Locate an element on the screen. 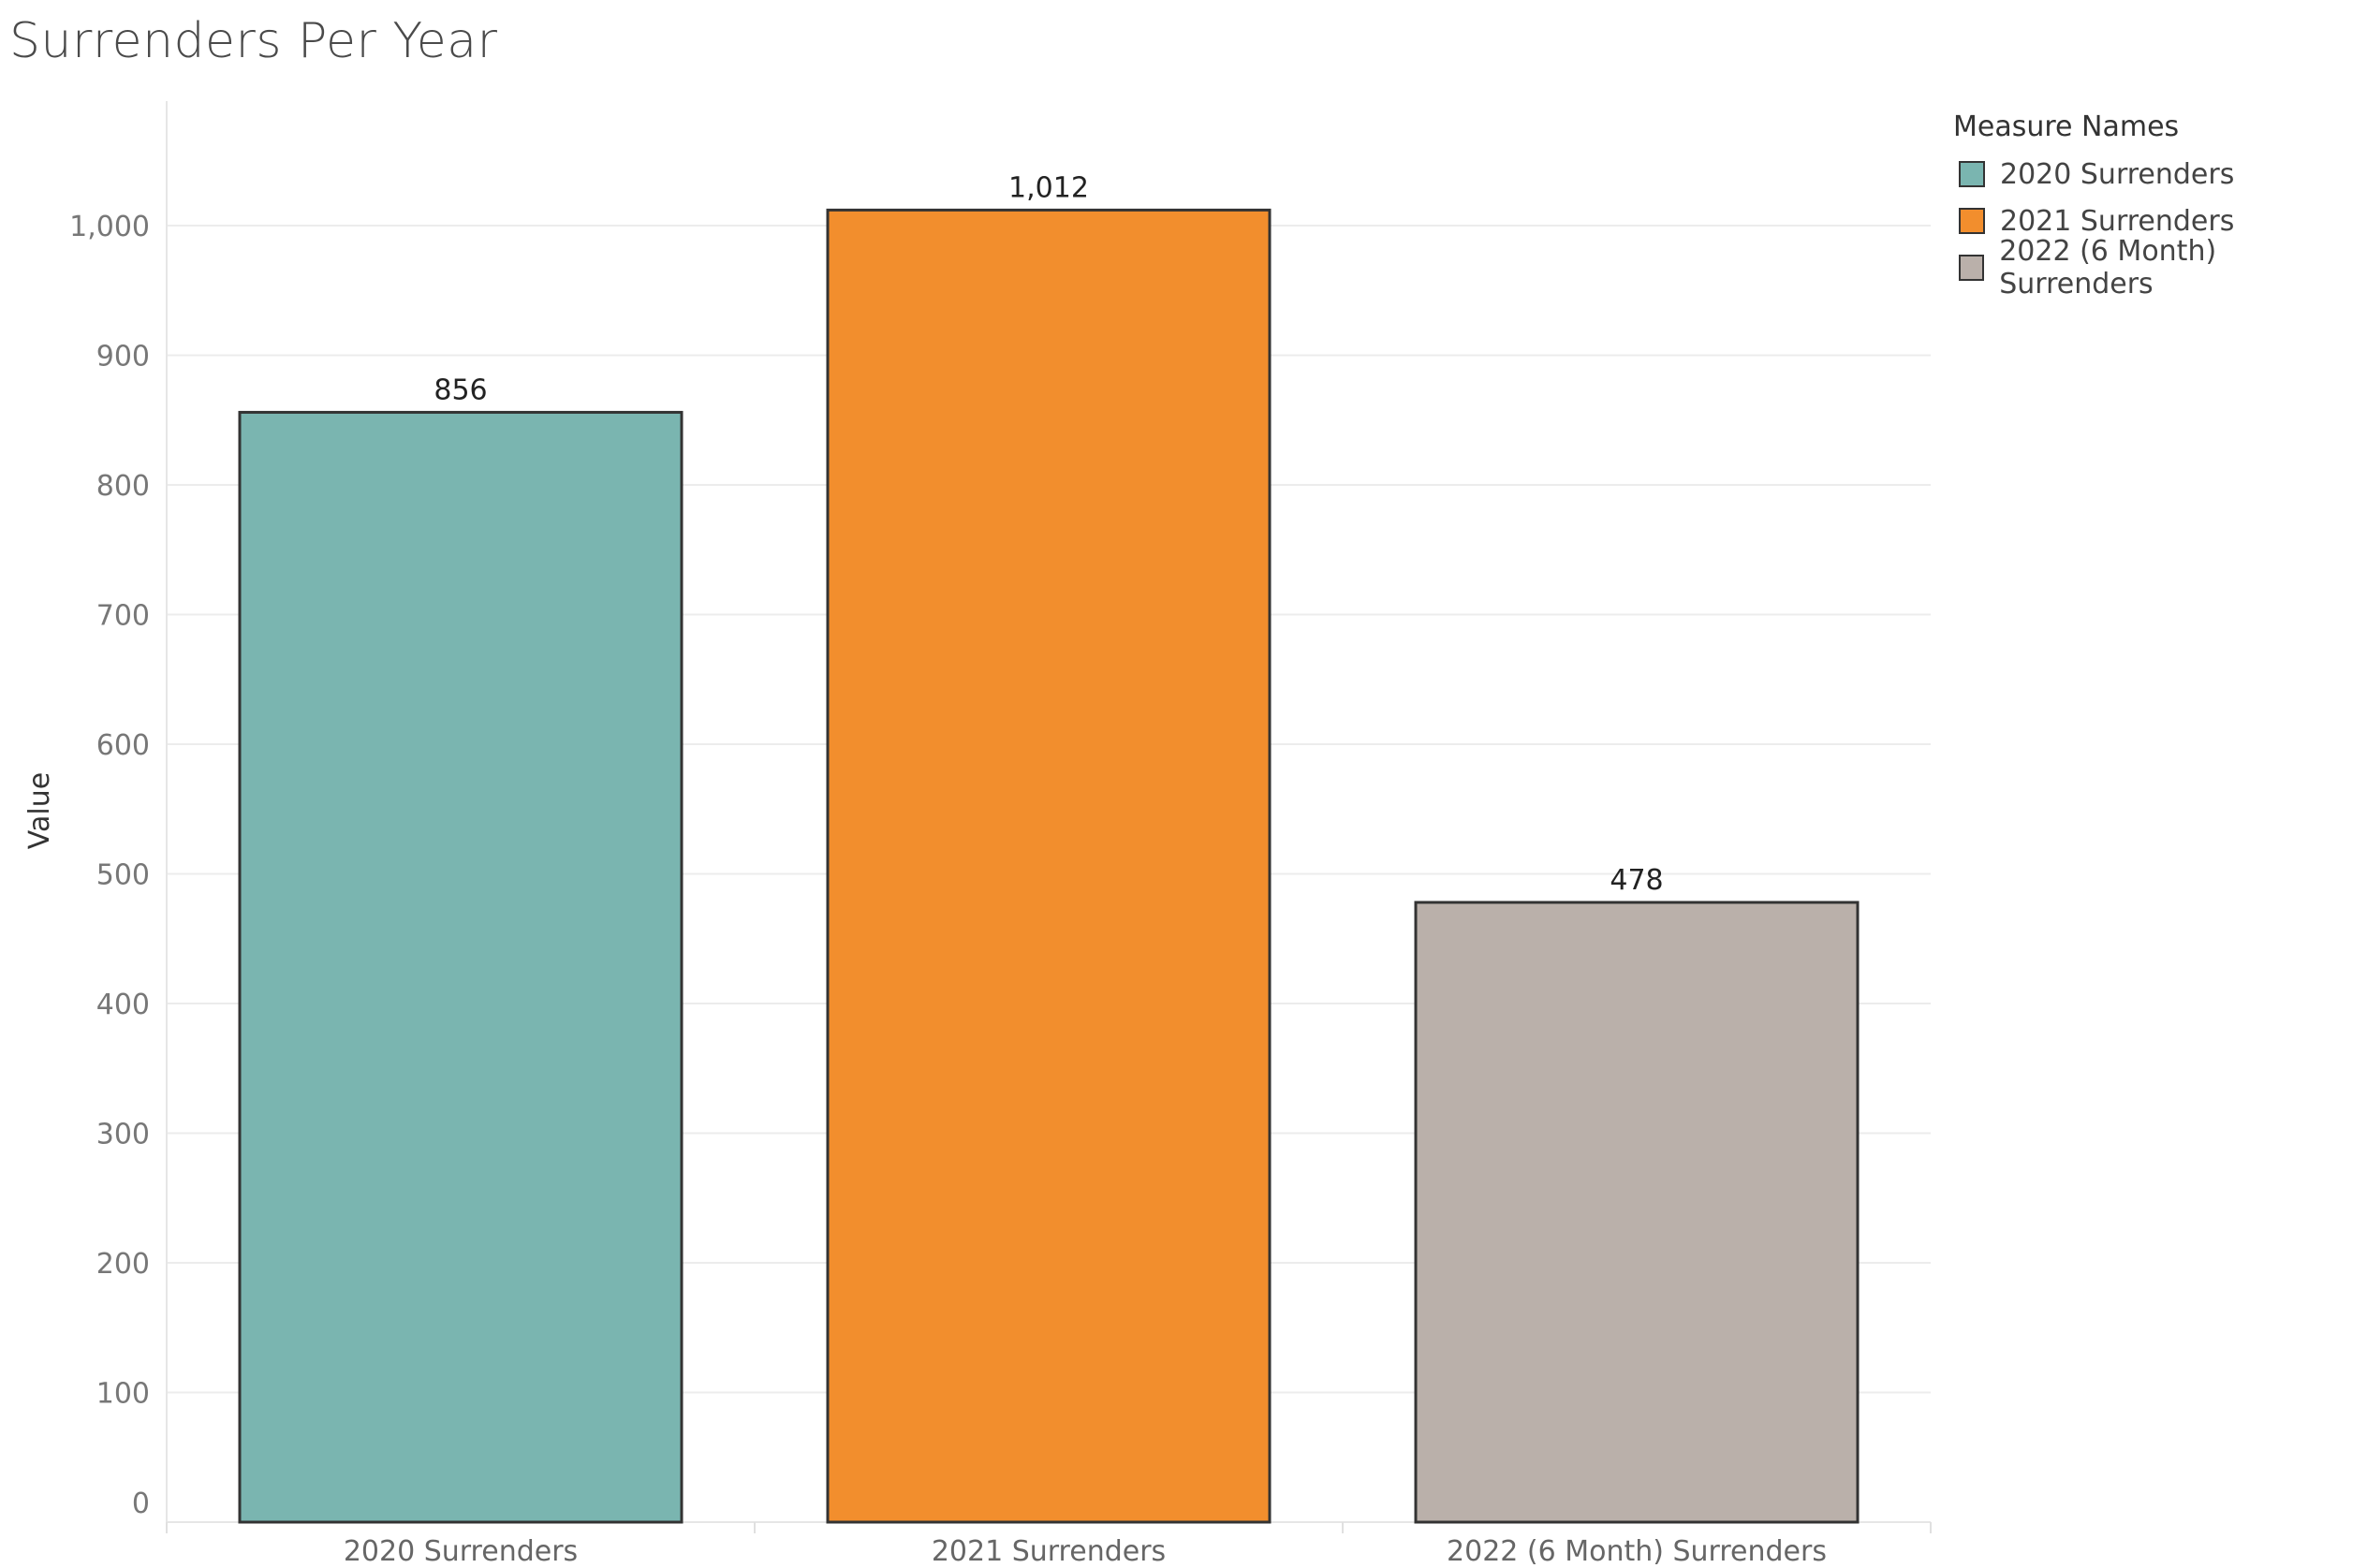 This screenshot has width=2367, height=1568. data-label: 856 is located at coordinates (460, 390).